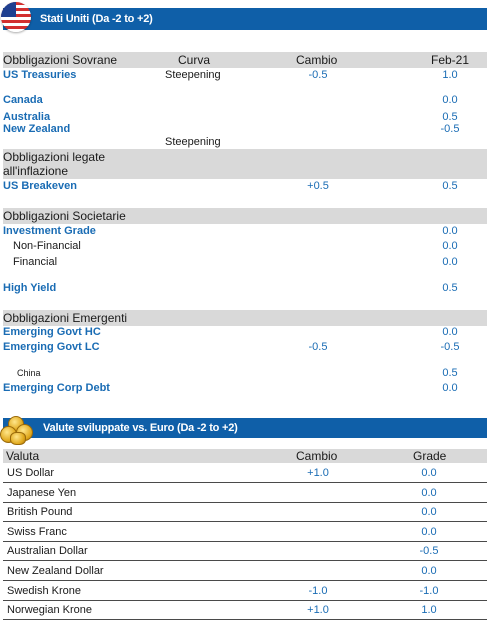 The image size is (491, 638). What do you see at coordinates (60, 60) in the screenshot?
I see `sovereign-header: Obbligazioni Sovrane` at bounding box center [60, 60].